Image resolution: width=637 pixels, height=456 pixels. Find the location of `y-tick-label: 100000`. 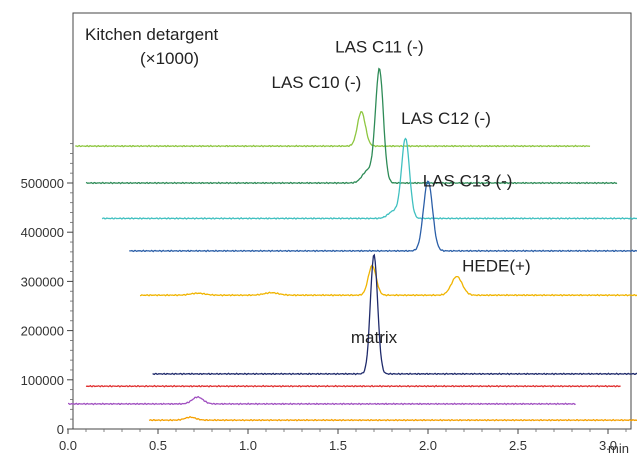

y-tick-label: 100000 is located at coordinates (42, 380).